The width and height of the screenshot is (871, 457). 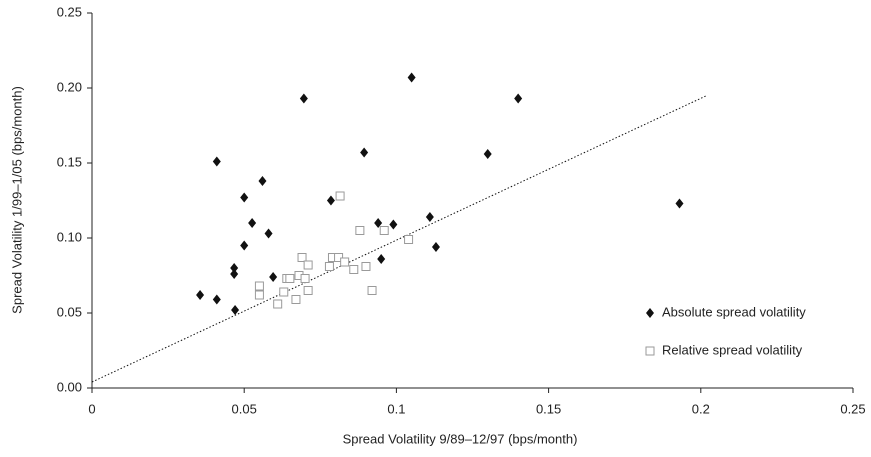 What do you see at coordinates (460, 438) in the screenshot?
I see `x-axis-label: Spread Volatility 9/89–12/97 (bps/month)` at bounding box center [460, 438].